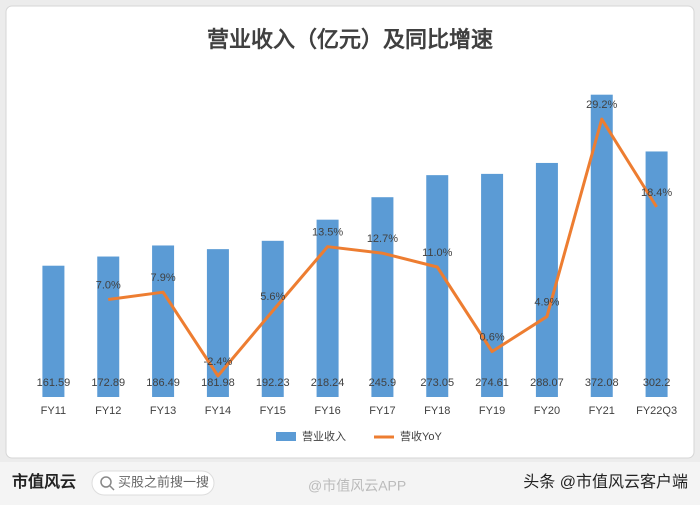 This screenshot has width=700, height=505. What do you see at coordinates (327, 411) in the screenshot?
I see `x-tick-label: FY16` at bounding box center [327, 411].